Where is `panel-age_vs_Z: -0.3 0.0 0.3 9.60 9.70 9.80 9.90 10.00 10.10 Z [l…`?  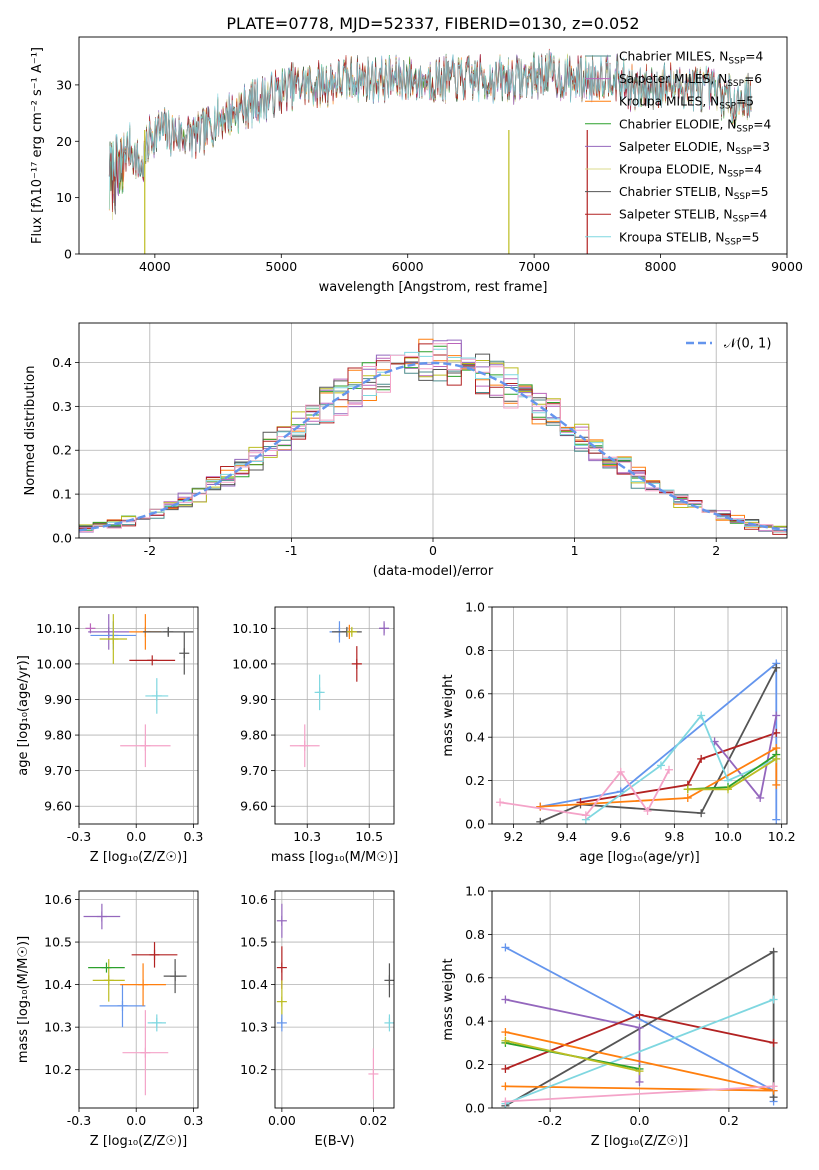
panel-age_vs_Z: -0.3 0.0 0.3 9.60 9.70 9.80 9.90 10.00 10.10 Z [l… is located at coordinates (109, 735).